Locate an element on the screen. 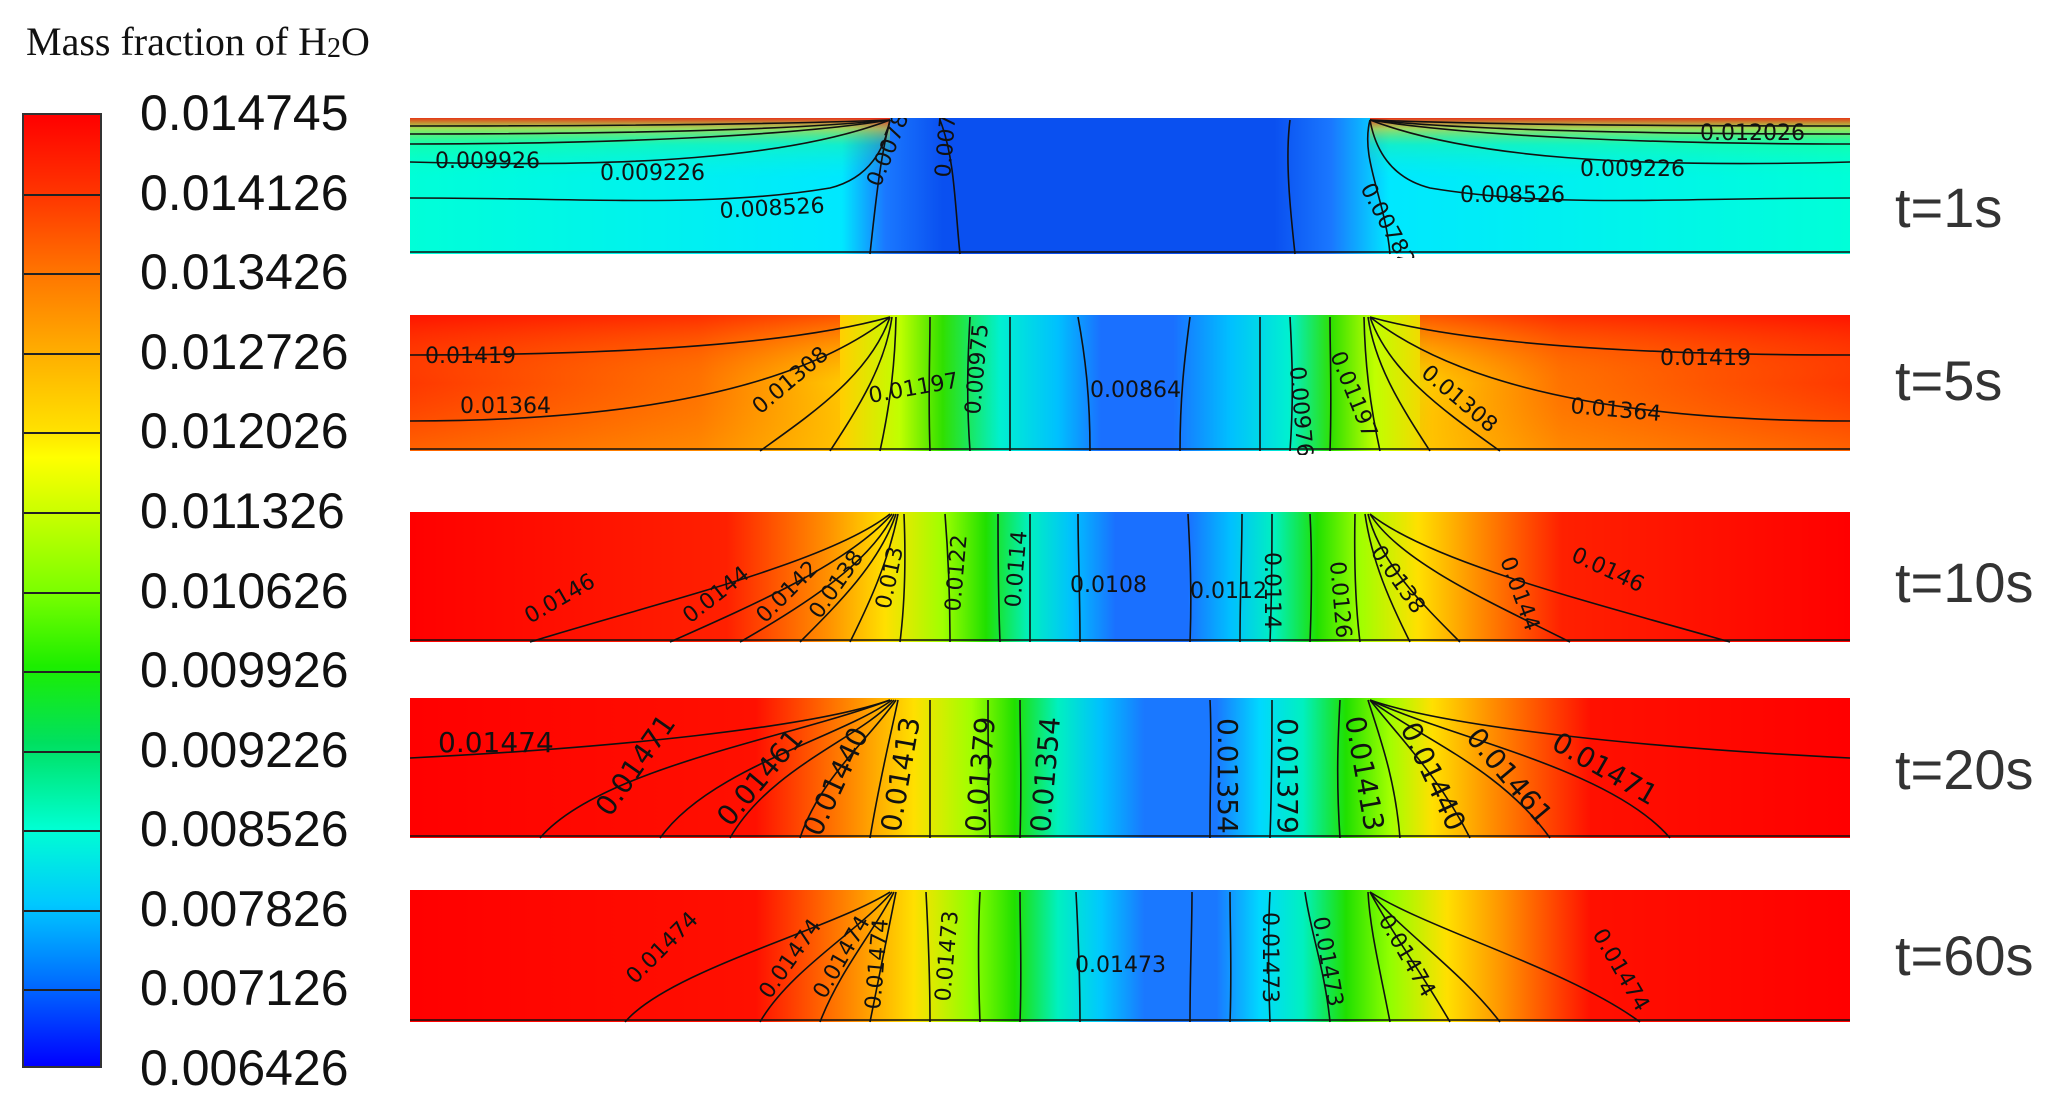 Image resolution: width=2059 pixels, height=1118 pixels. colorbar is located at coordinates (62, 590).